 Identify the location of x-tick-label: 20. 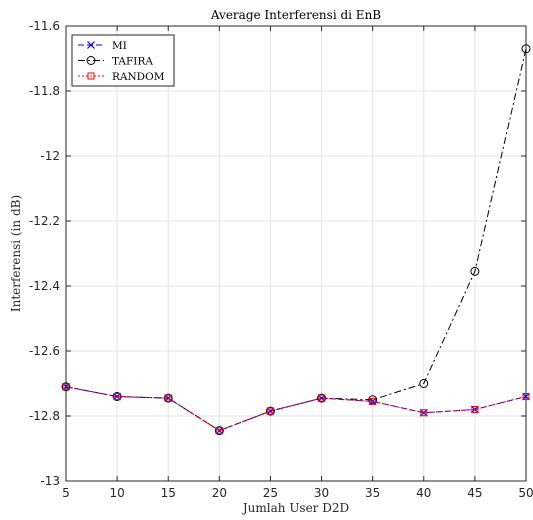
(219, 493).